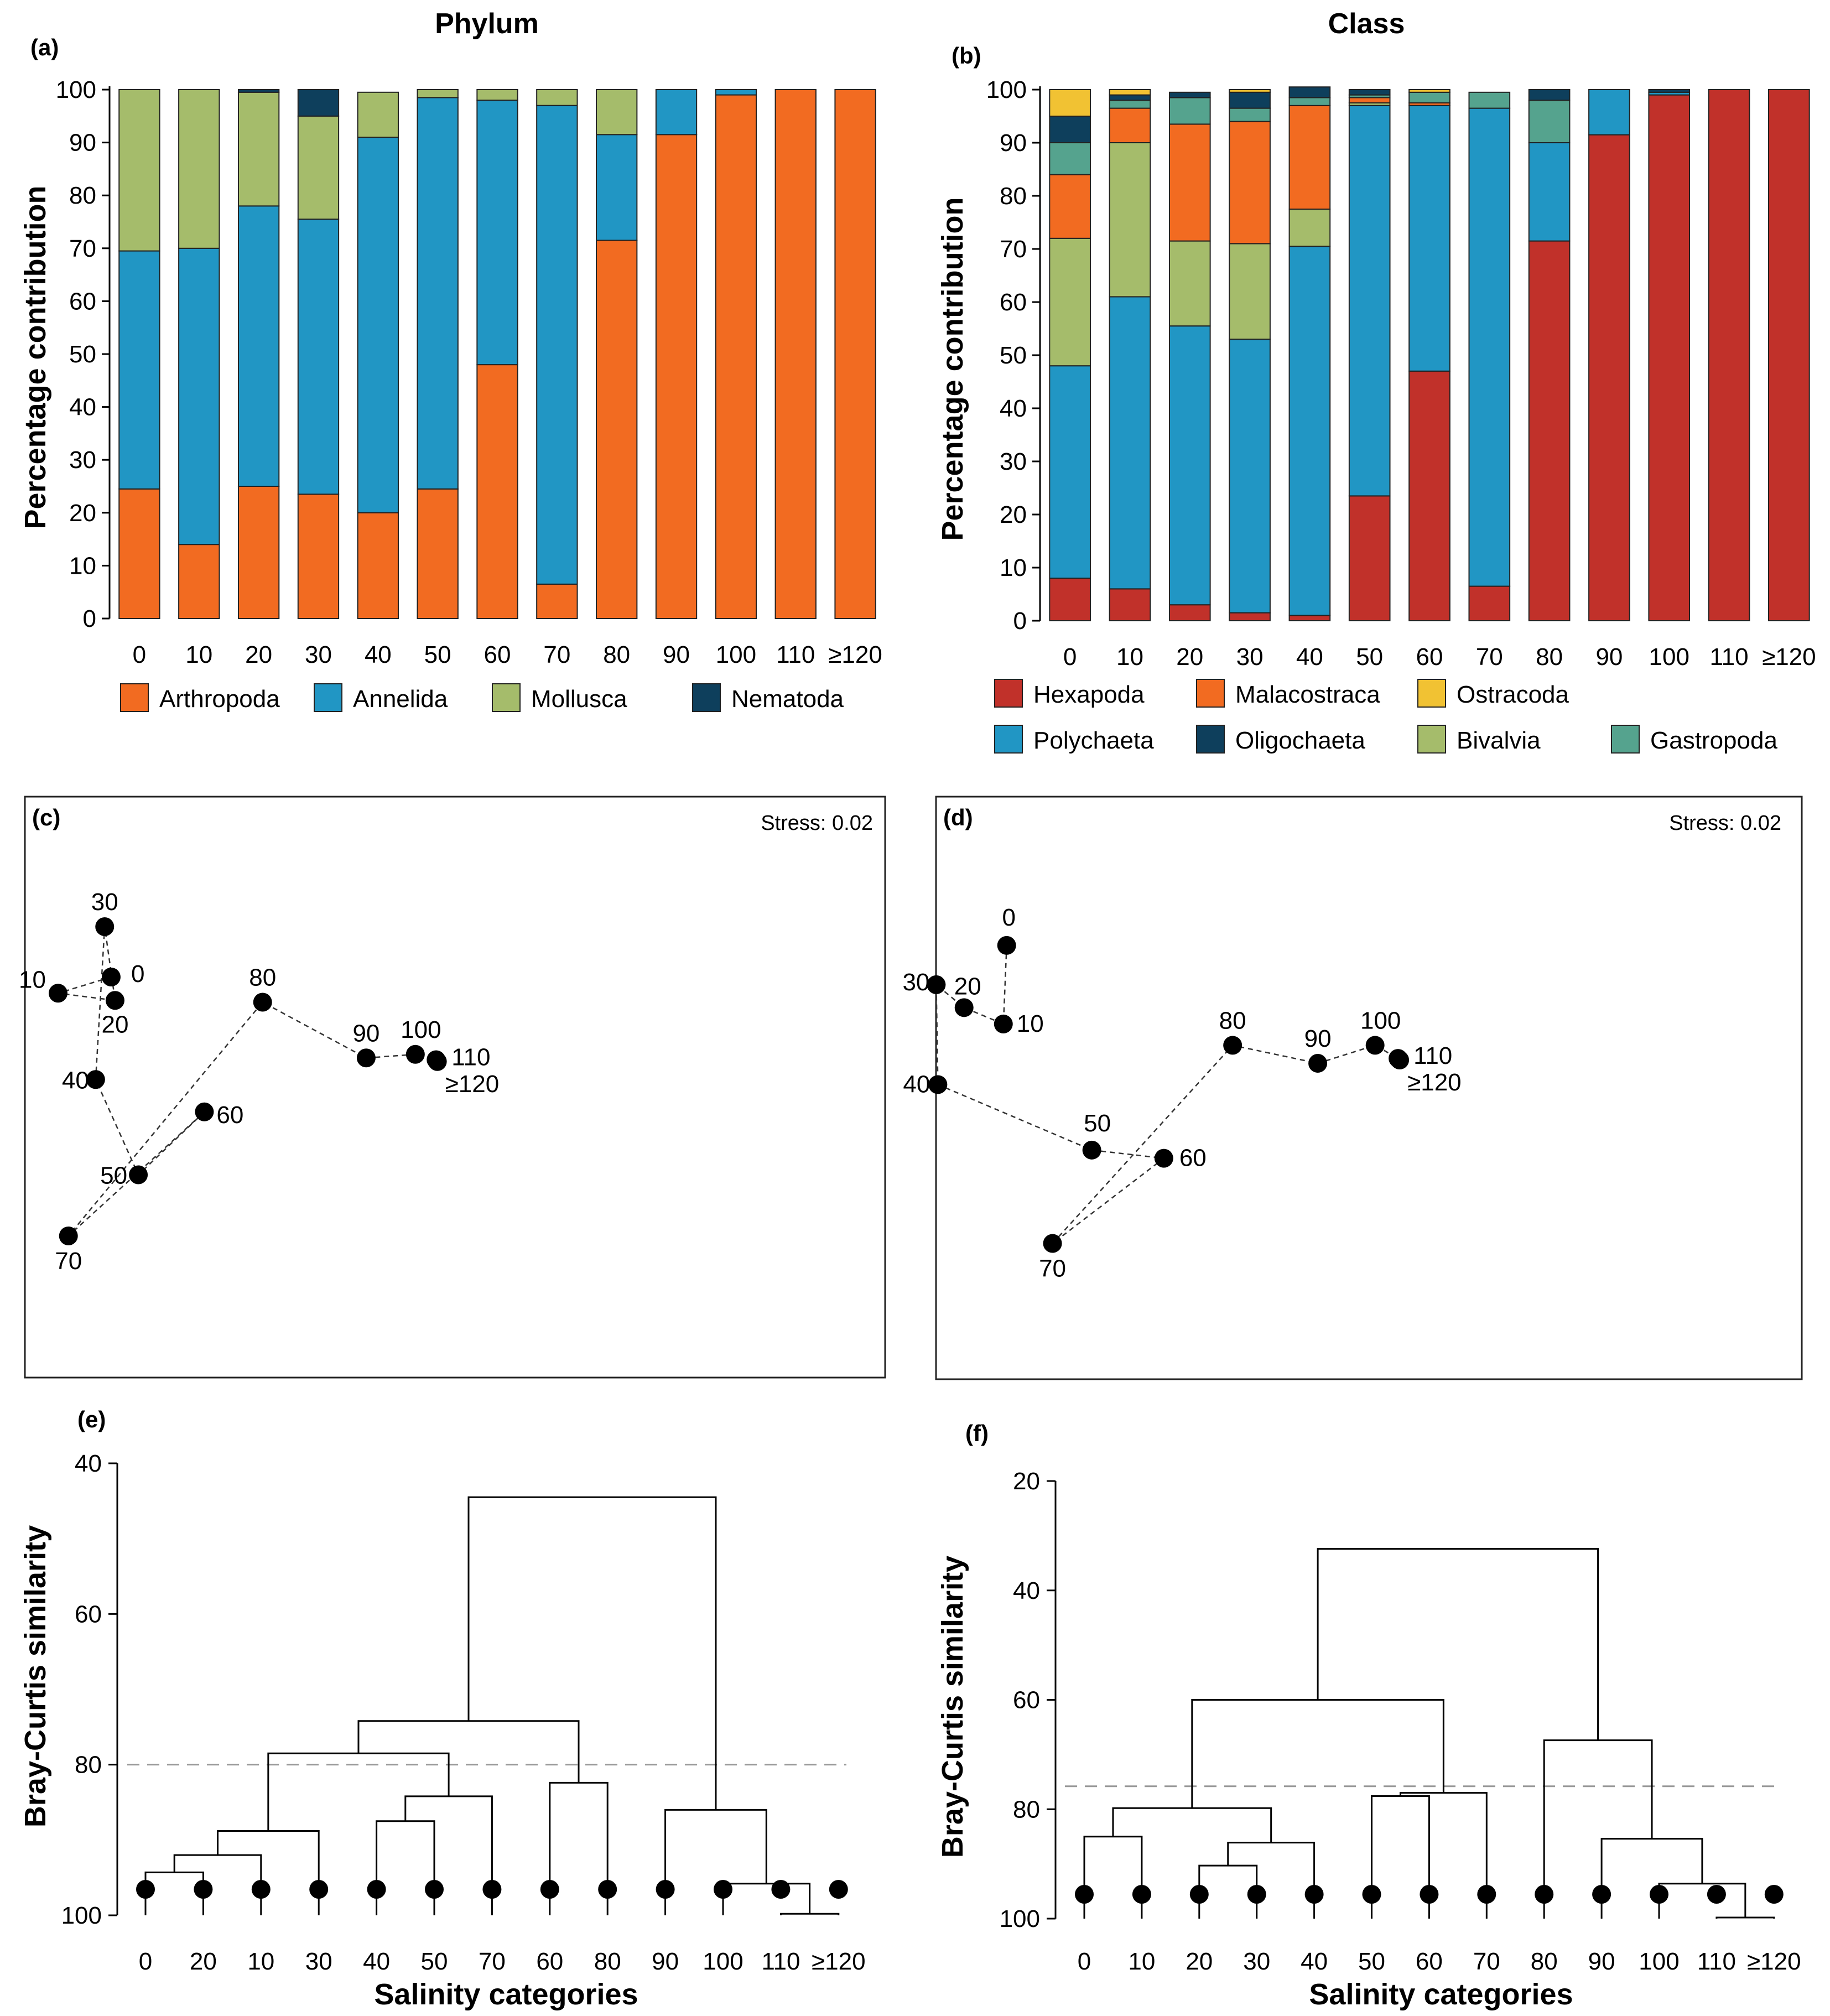 This screenshot has width=1830, height=2016. I want to click on trajectory-line, so click(1167, 1095).